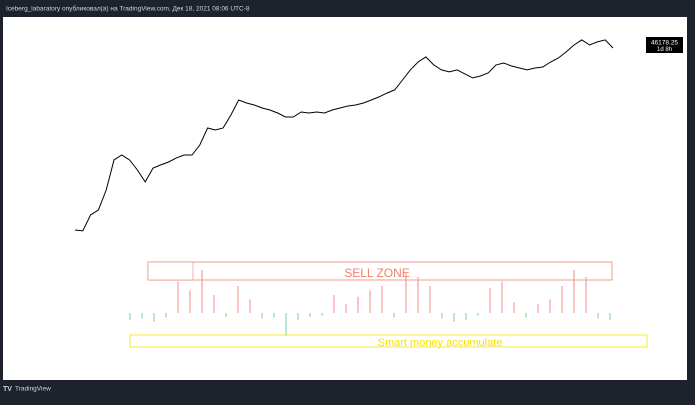 The image size is (695, 405). I want to click on sell-zone-label: SELL ZONE, so click(377, 273).